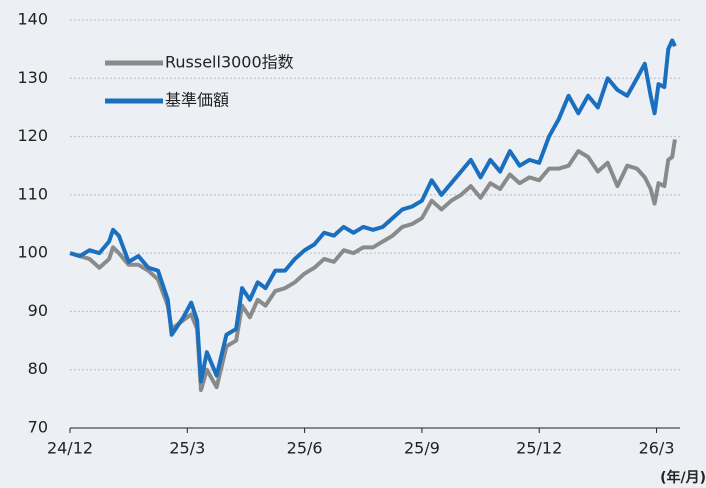 The width and height of the screenshot is (706, 488). Describe the element at coordinates (32, 135) in the screenshot. I see `y-tick-label: 120` at that location.